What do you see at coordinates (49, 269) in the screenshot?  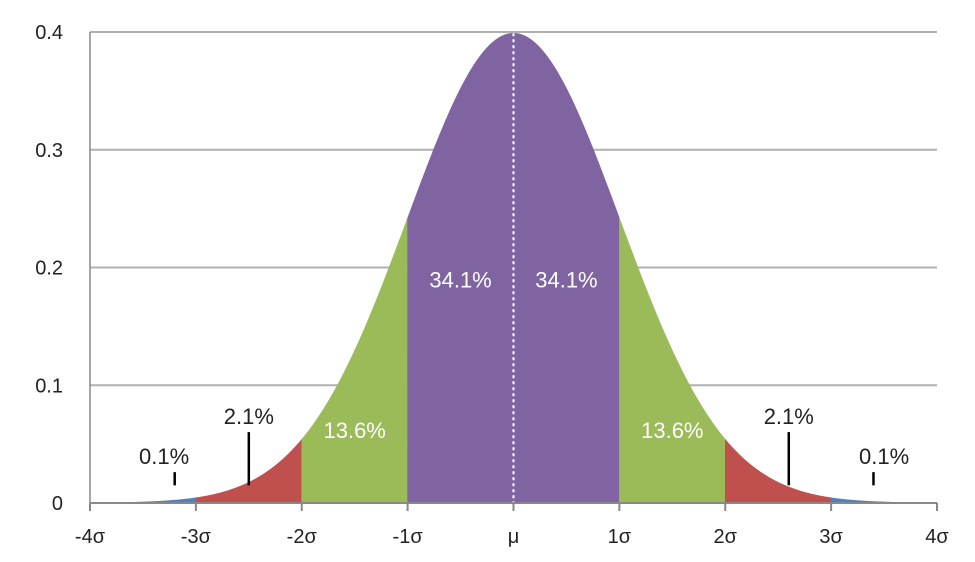 I see `y-tick-label: 0.2` at bounding box center [49, 269].